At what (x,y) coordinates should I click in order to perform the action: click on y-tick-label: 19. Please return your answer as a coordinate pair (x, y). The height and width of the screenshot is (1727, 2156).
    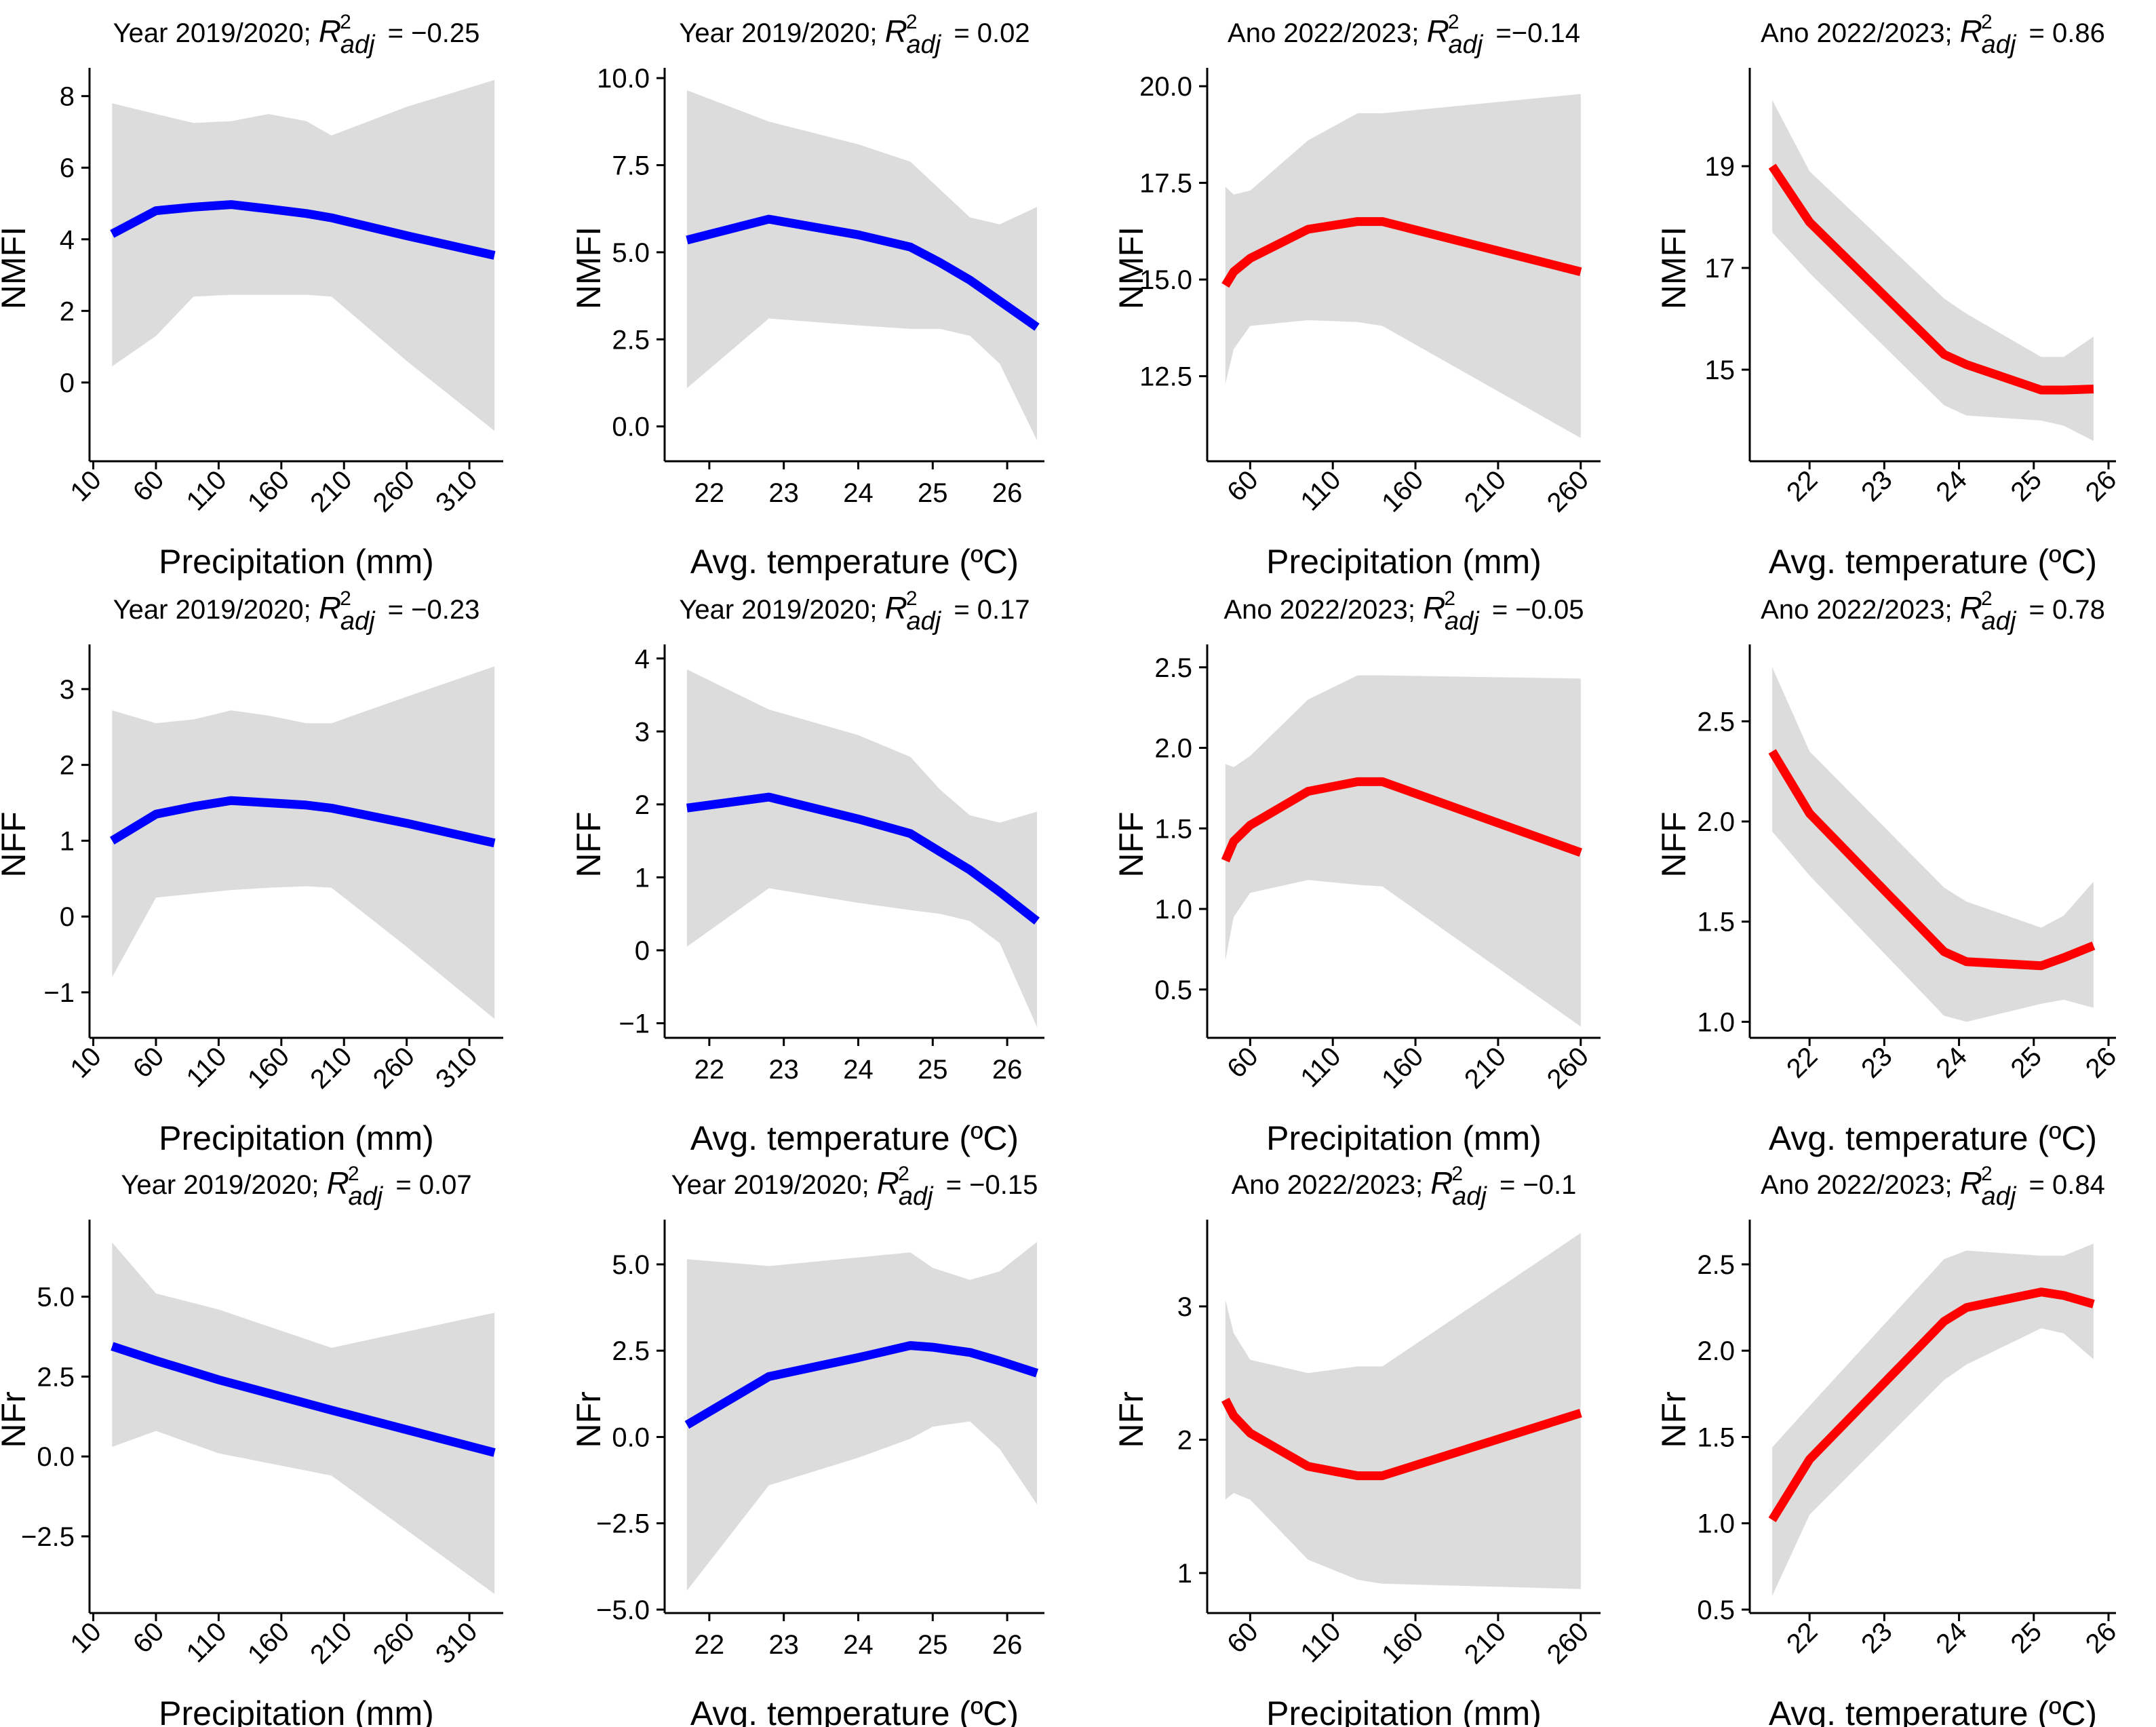
    Looking at the image, I should click on (1720, 167).